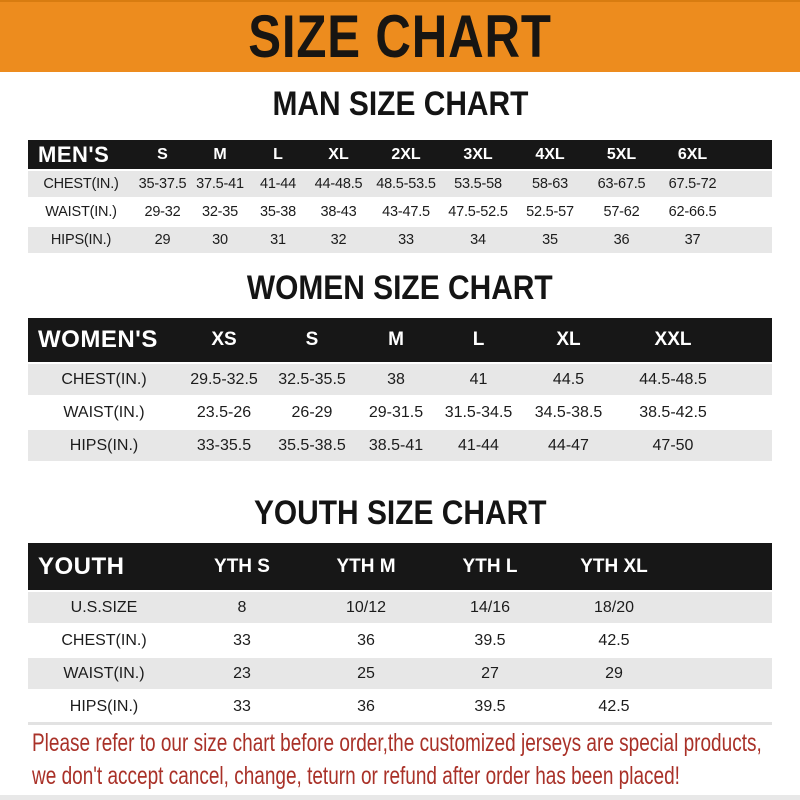 This screenshot has height=800, width=800. What do you see at coordinates (406, 155) in the screenshot?
I see `men-col-header: 2XL` at bounding box center [406, 155].